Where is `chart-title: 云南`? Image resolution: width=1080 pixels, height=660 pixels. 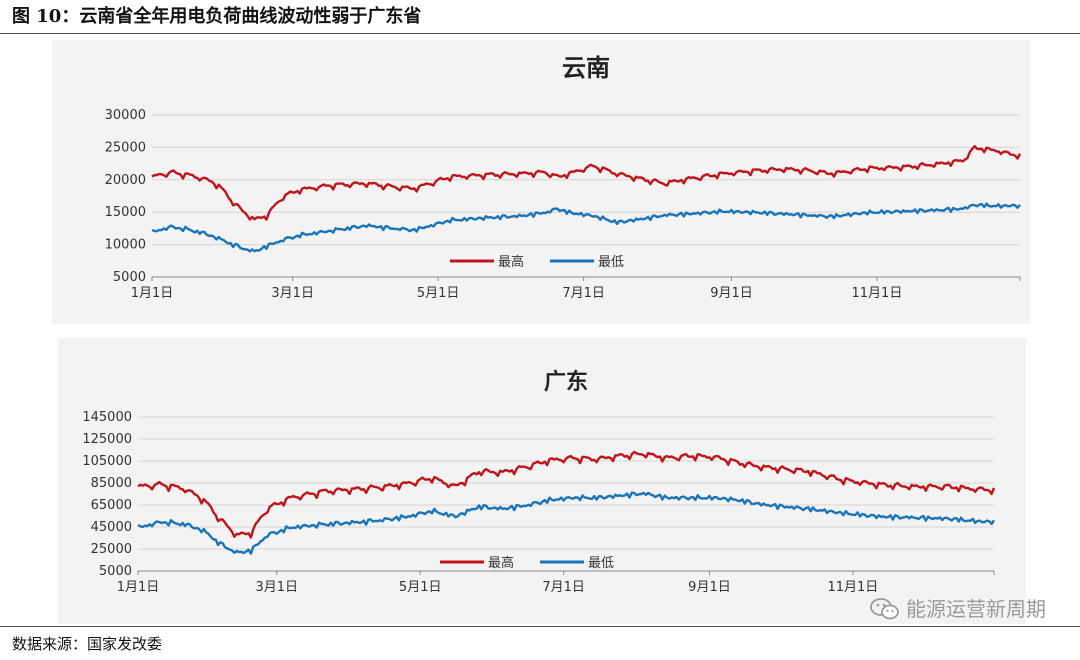 chart-title: 云南 is located at coordinates (586, 68).